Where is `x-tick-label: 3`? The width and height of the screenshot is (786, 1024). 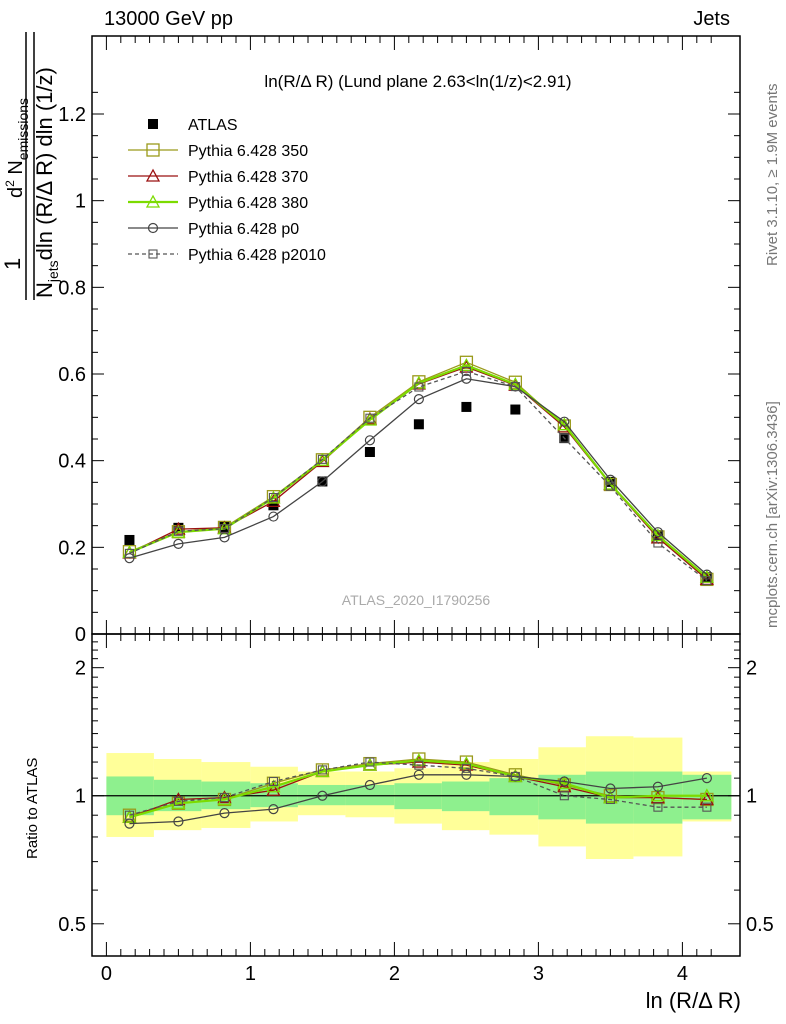 x-tick-label: 3 is located at coordinates (538, 974).